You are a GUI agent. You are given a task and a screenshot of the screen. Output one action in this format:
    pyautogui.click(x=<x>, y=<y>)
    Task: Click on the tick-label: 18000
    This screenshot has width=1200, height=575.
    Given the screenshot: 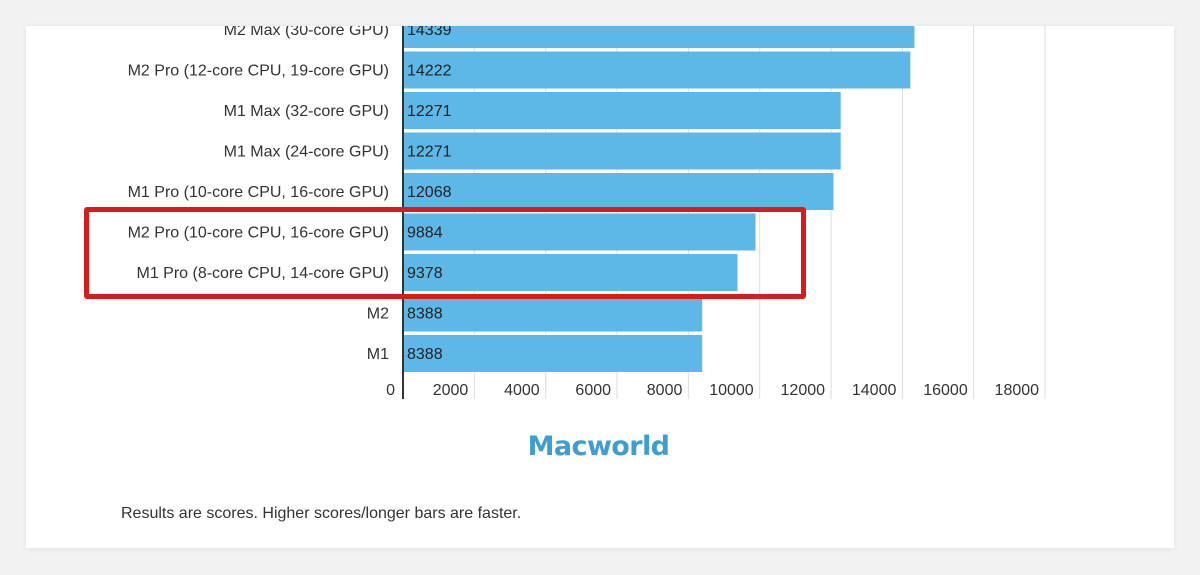 What is the action you would take?
    pyautogui.click(x=1017, y=390)
    